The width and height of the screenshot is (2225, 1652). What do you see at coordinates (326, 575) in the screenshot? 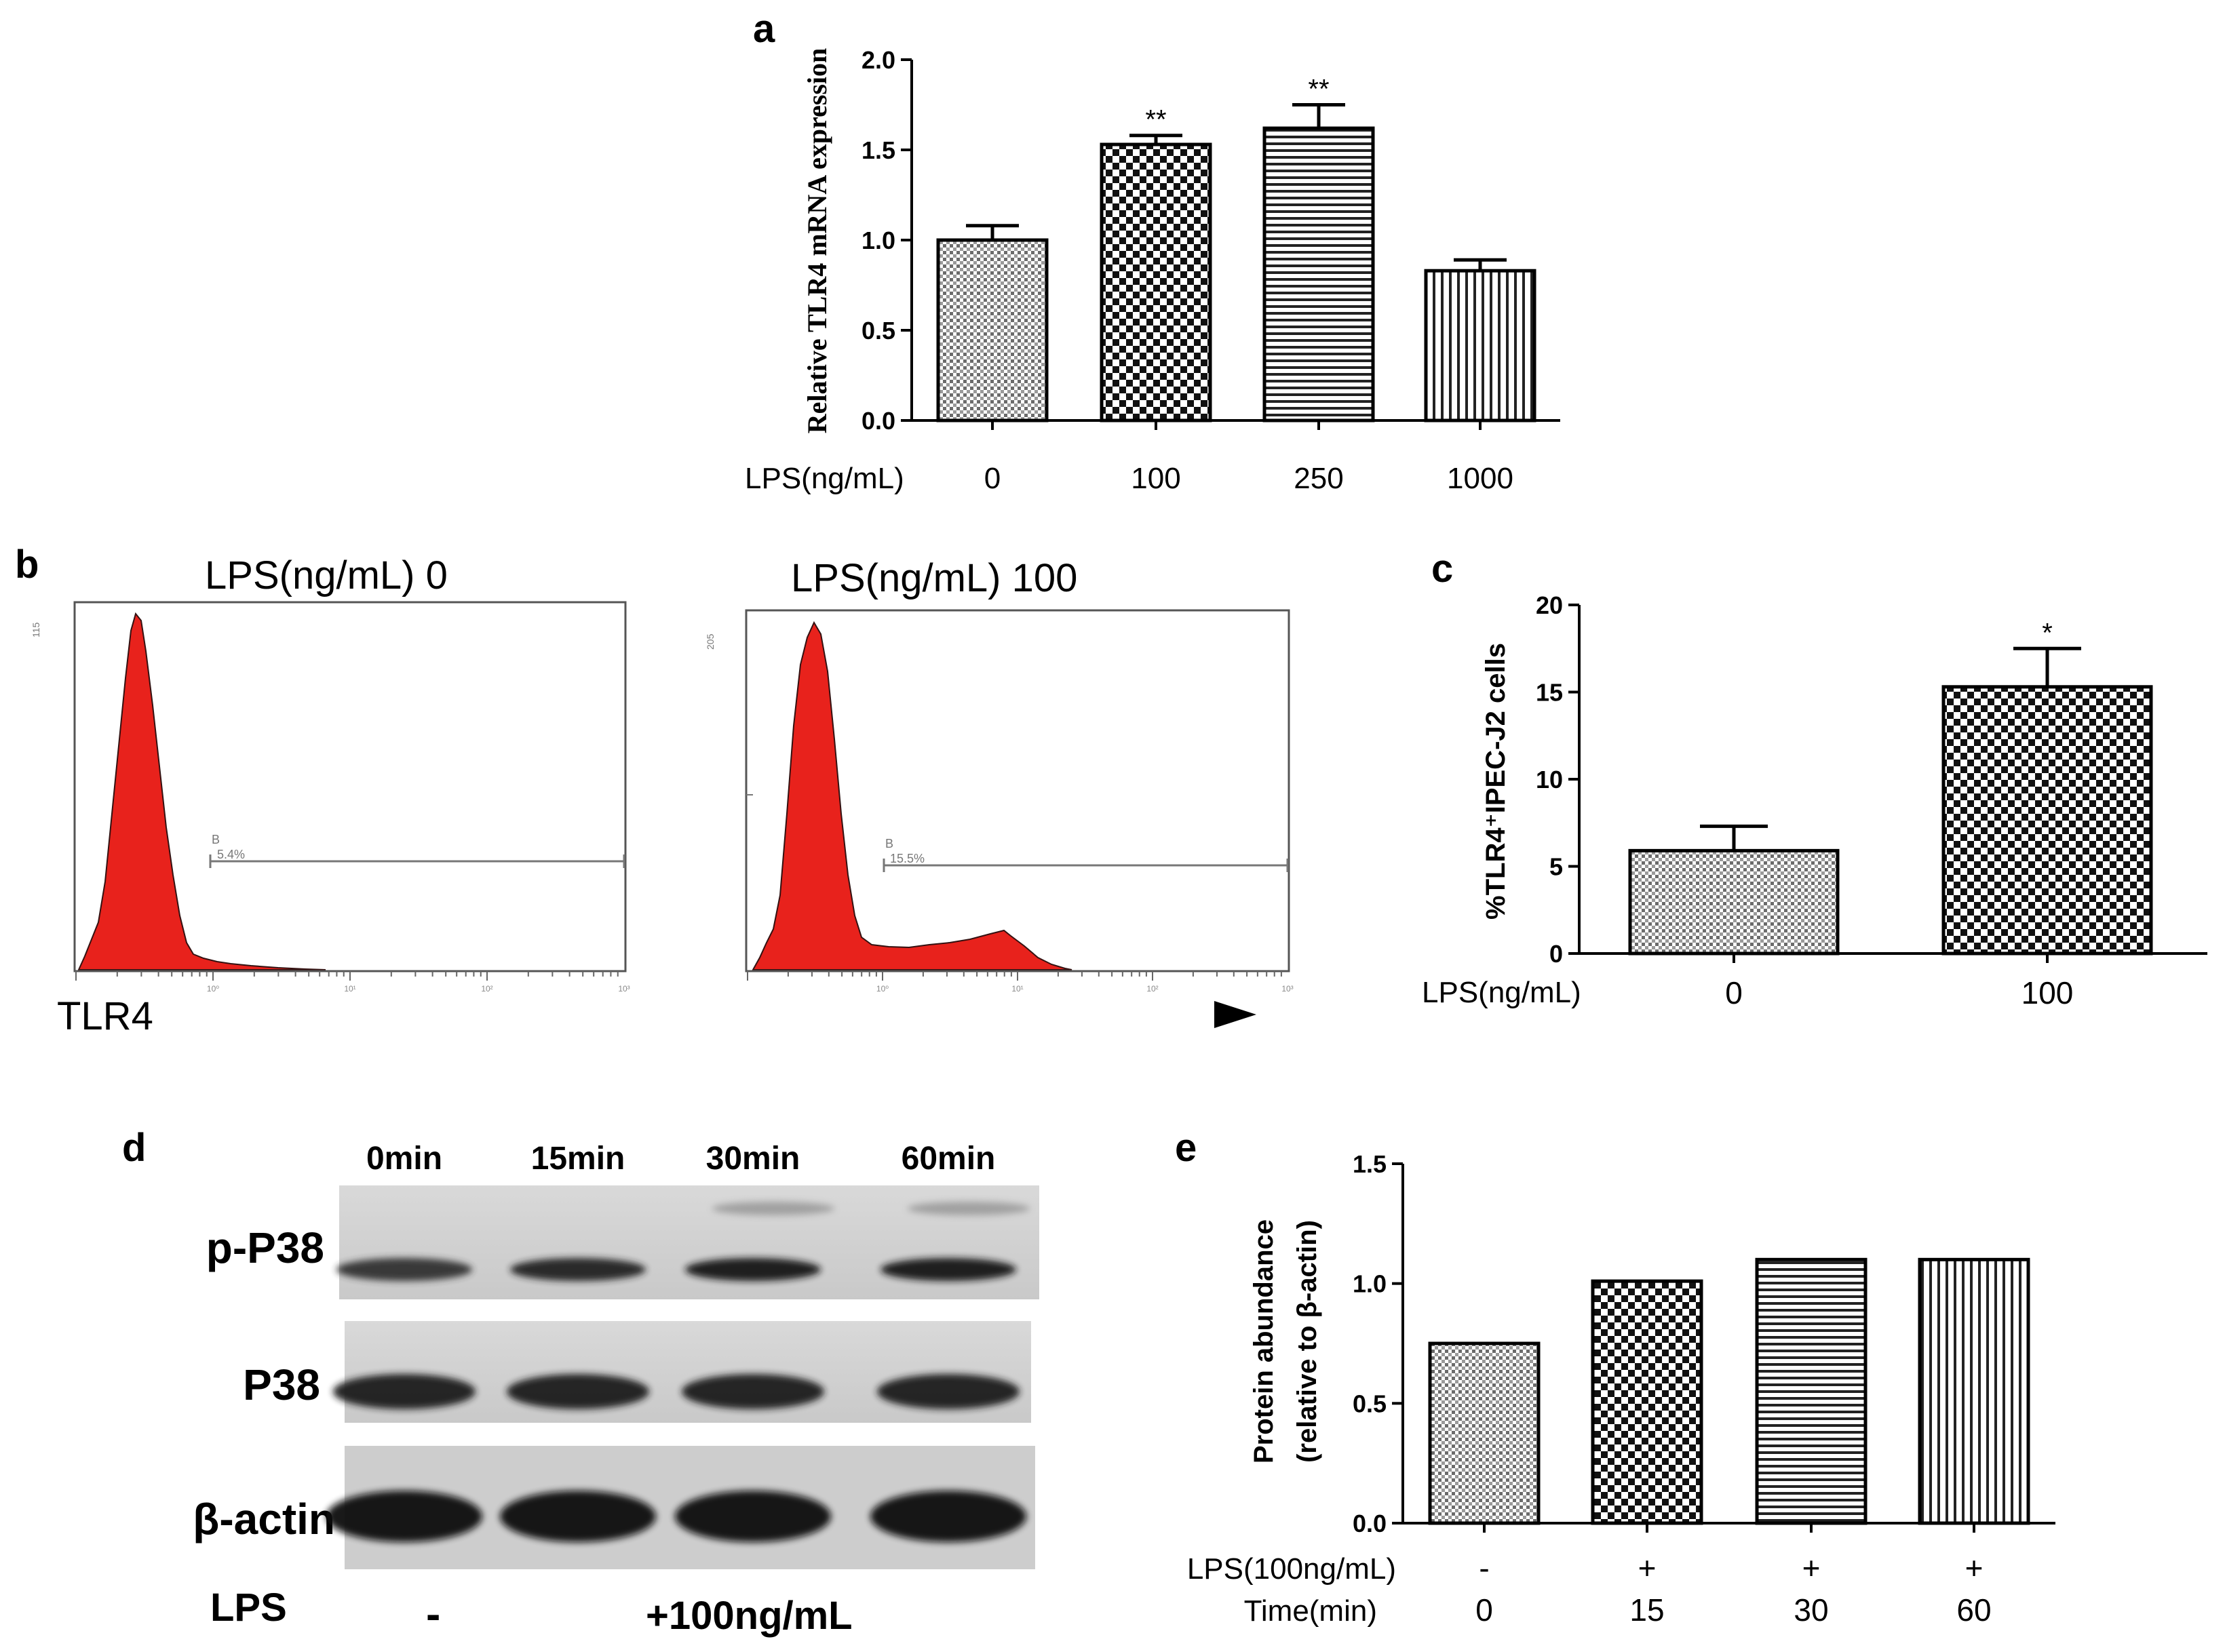
I see `flow-plot-1-title: LPS(ng/mL) 0` at bounding box center [326, 575].